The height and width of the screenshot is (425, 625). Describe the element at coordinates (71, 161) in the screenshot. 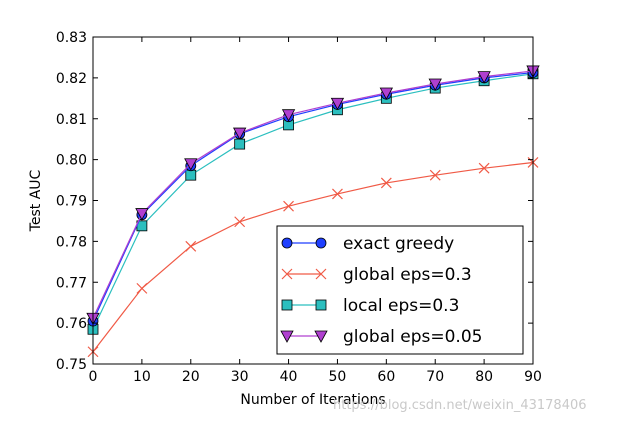

I see `y-tick-label: 0.80` at that location.